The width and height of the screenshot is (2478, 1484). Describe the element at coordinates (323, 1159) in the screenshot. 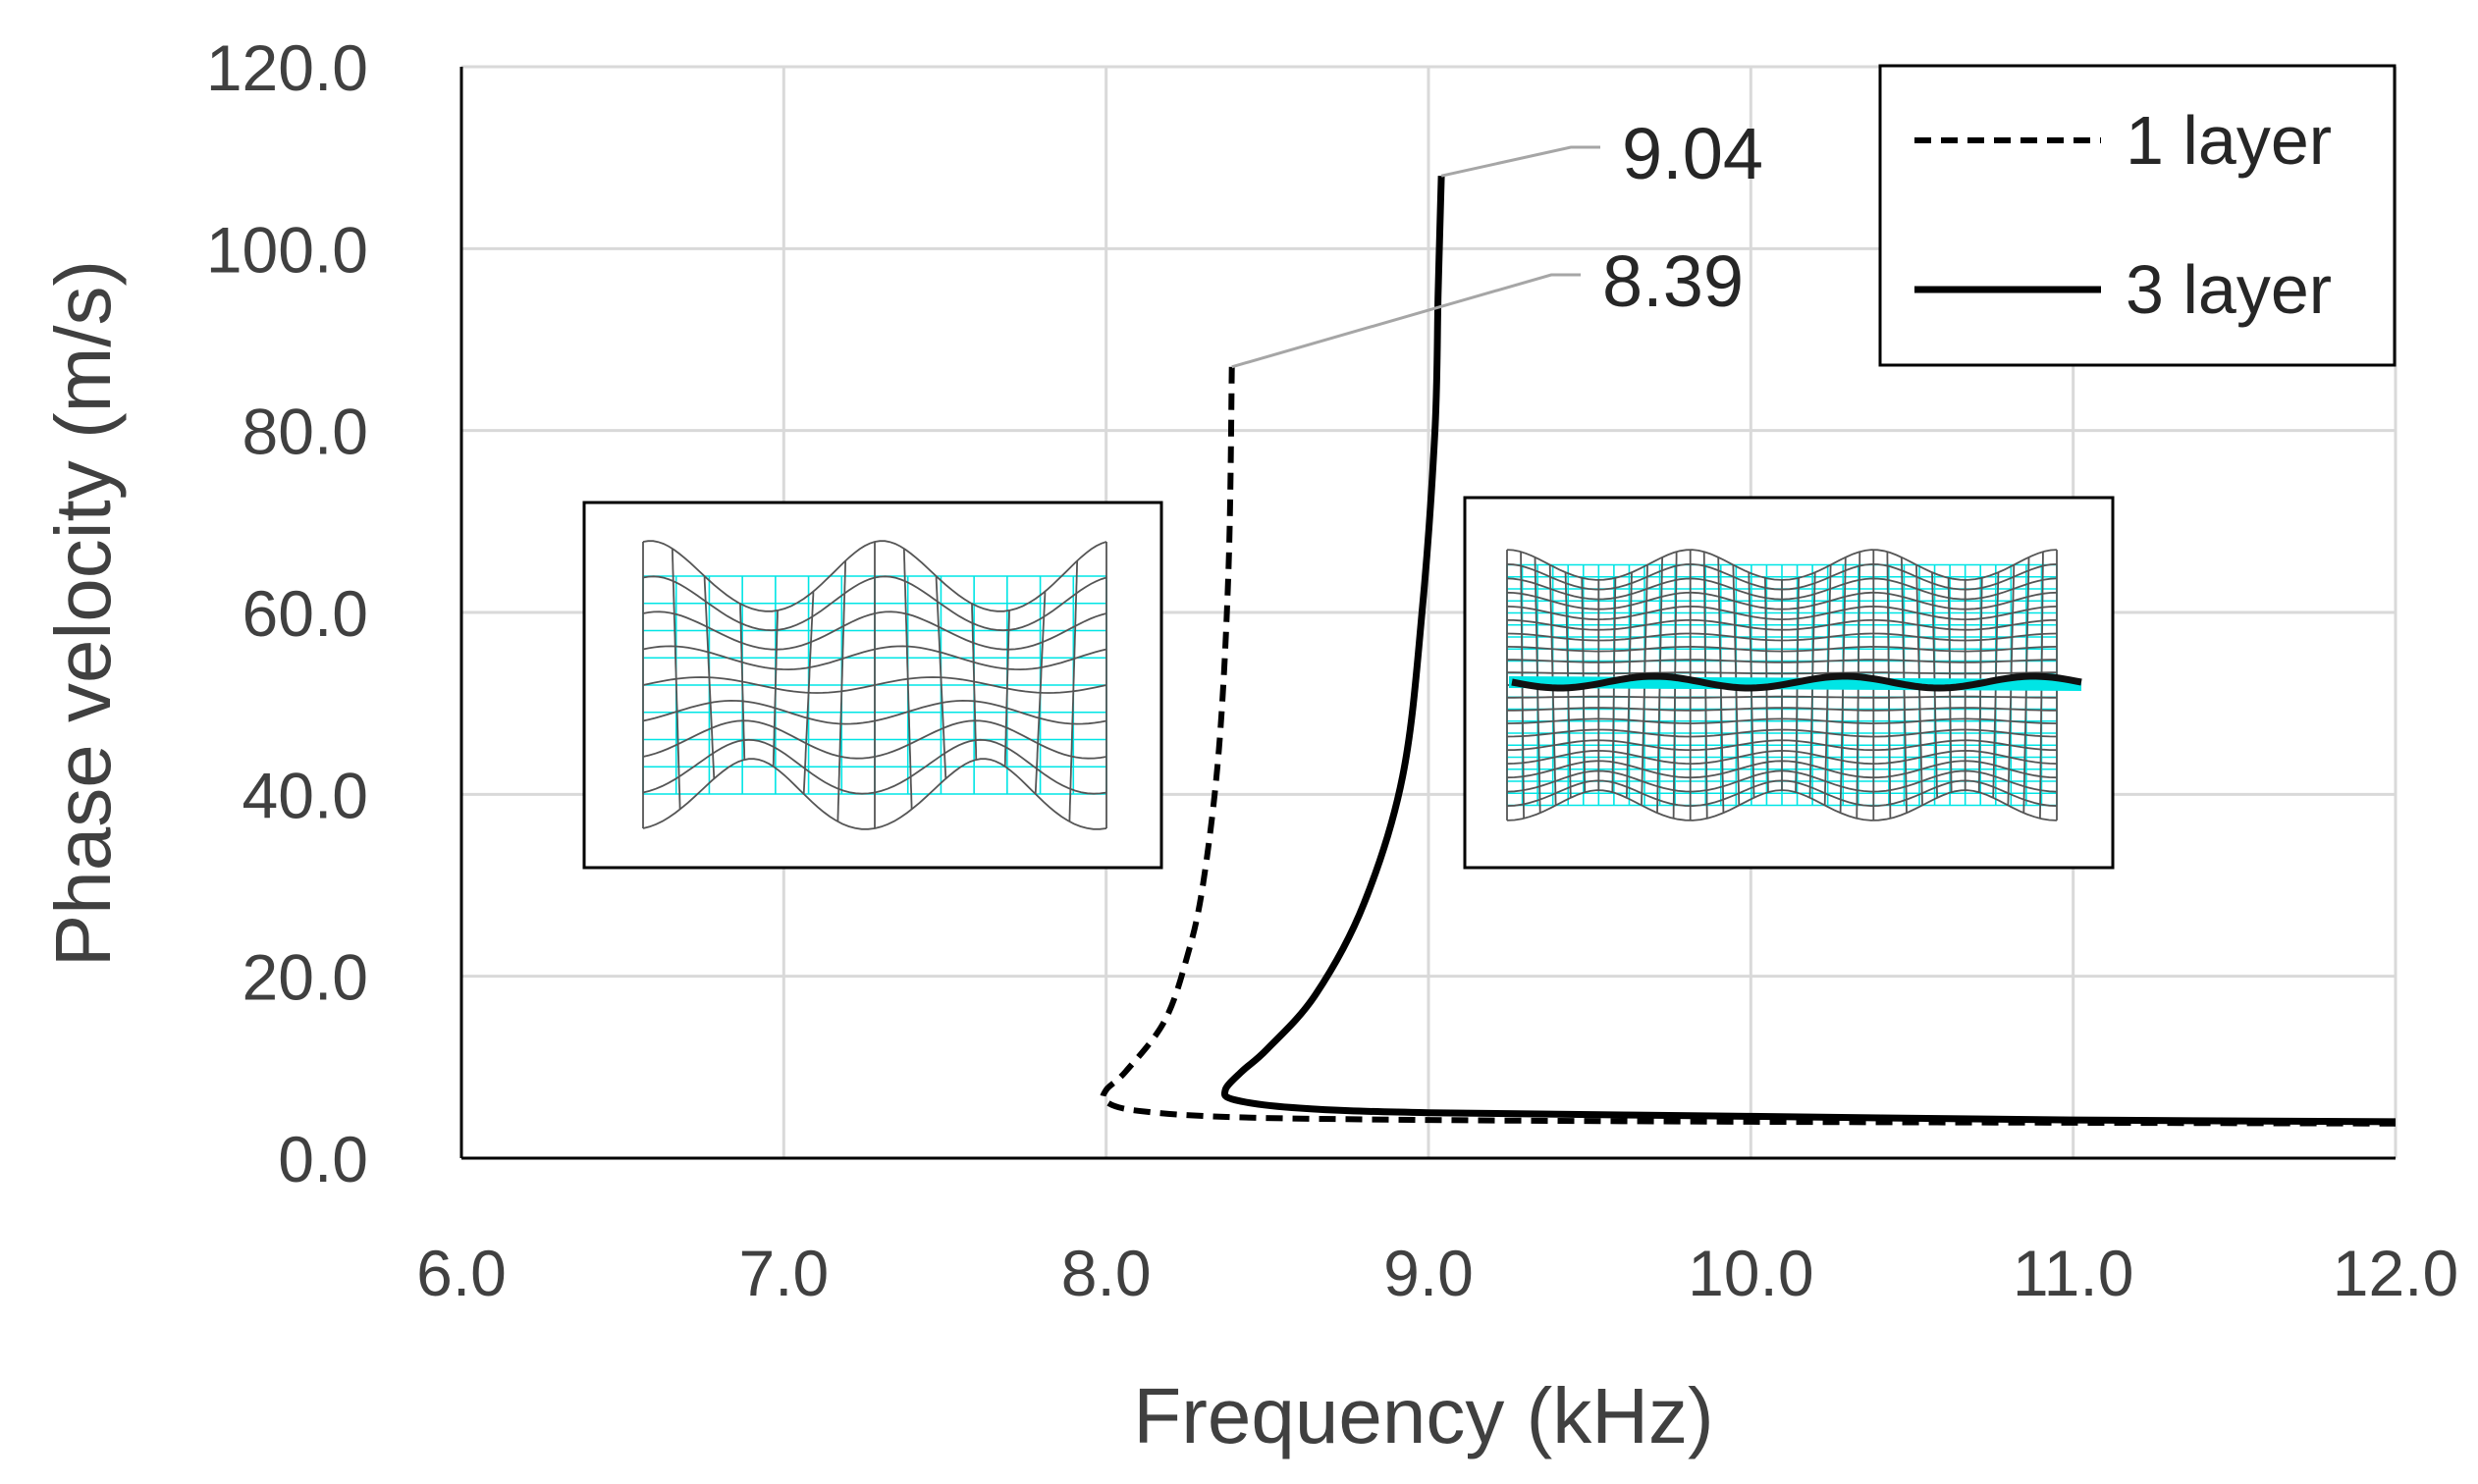

I see `y-tick-label: 0.0` at that location.